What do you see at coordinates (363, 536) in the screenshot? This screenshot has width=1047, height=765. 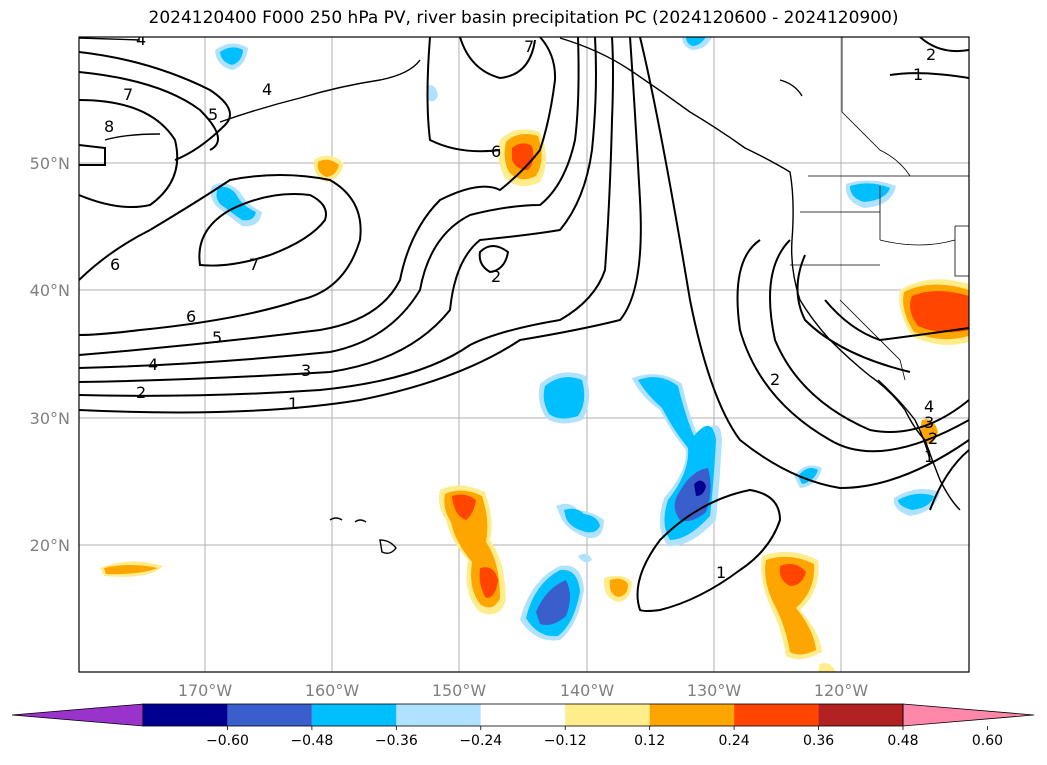 I see `hawaii-coast` at bounding box center [363, 536].